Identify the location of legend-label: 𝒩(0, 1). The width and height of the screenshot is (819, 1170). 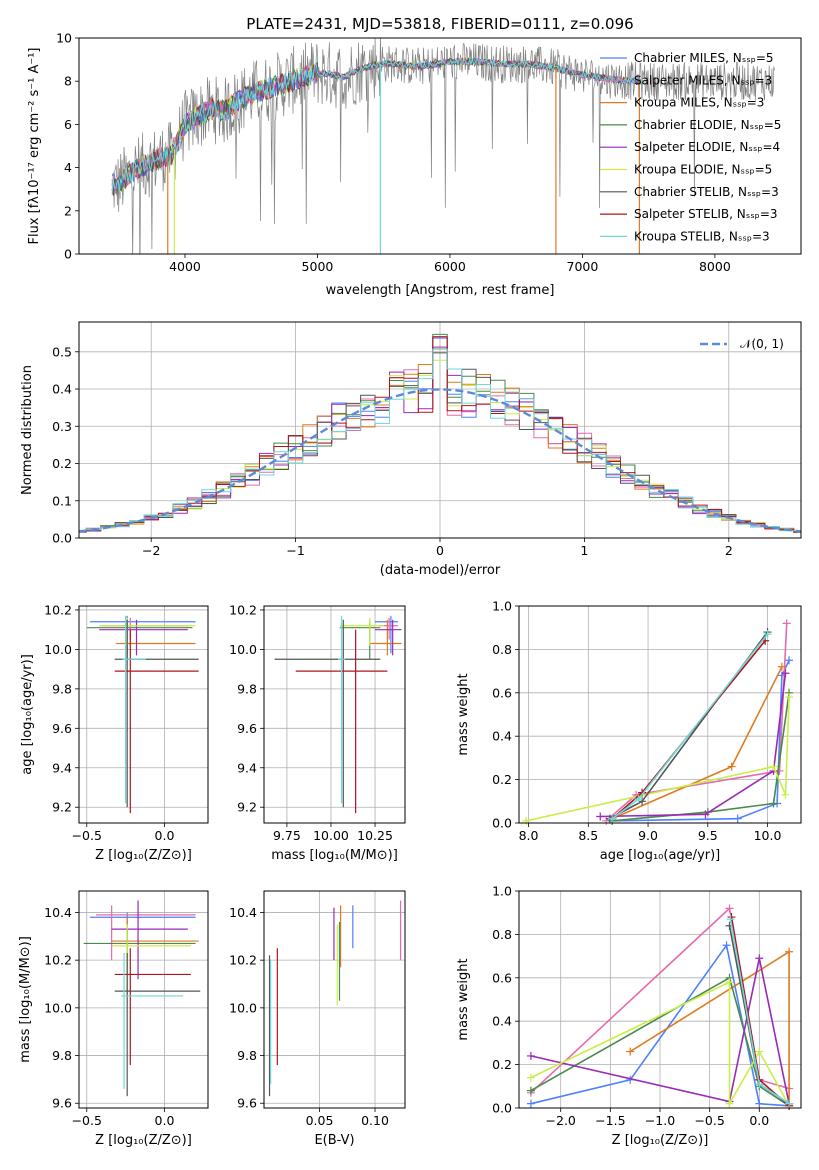
(762, 344).